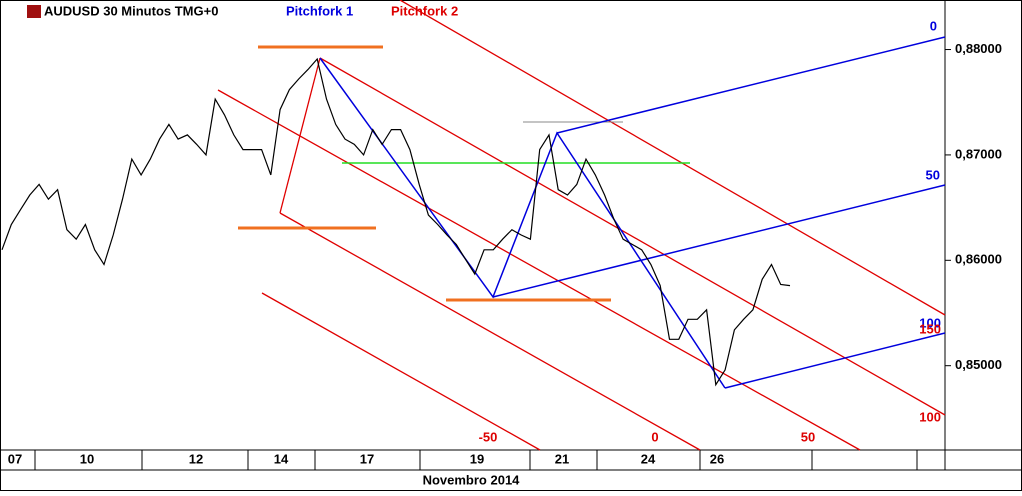 This screenshot has width=1022, height=496. What do you see at coordinates (562, 458) in the screenshot?
I see `x-tick-label: 21` at bounding box center [562, 458].